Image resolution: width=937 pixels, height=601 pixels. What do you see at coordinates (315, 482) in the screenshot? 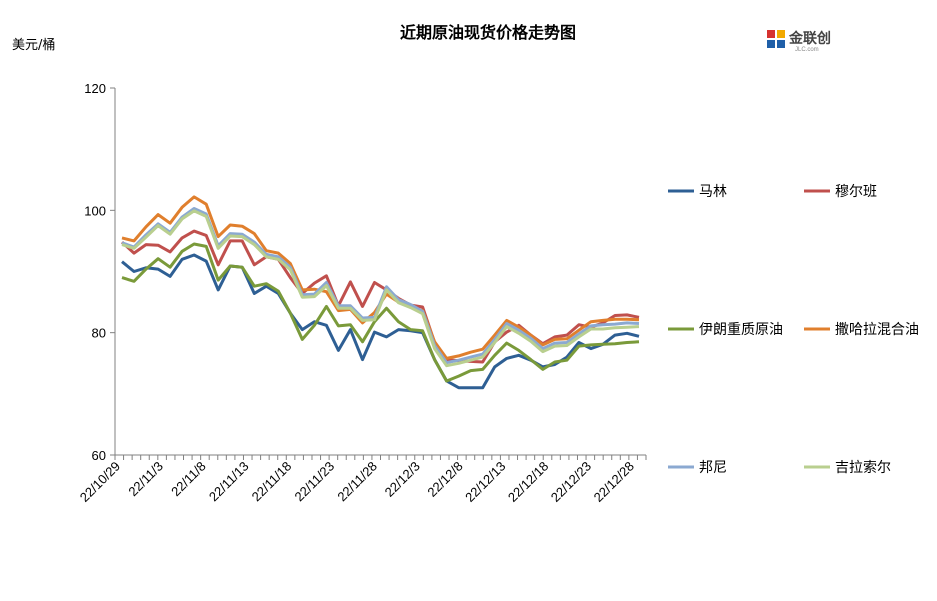
I see `x-tick-label: 22/11/23` at bounding box center [315, 482].